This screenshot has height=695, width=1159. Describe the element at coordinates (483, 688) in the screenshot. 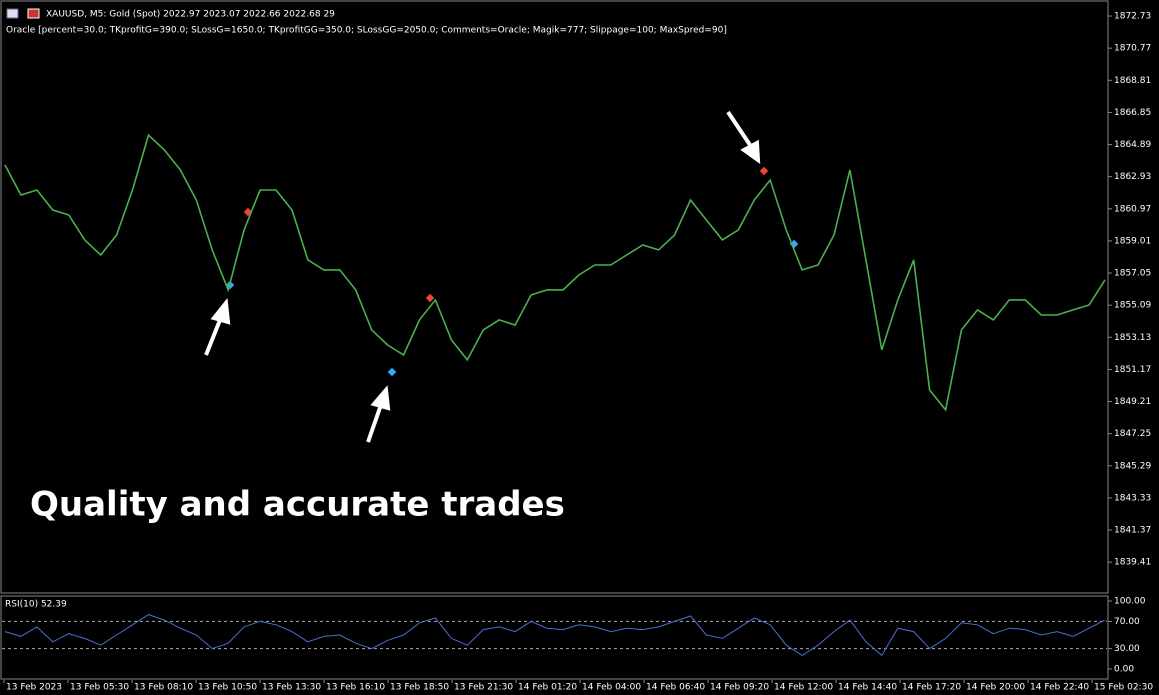

I see `x-tick-label: 13 Feb 21:30` at that location.